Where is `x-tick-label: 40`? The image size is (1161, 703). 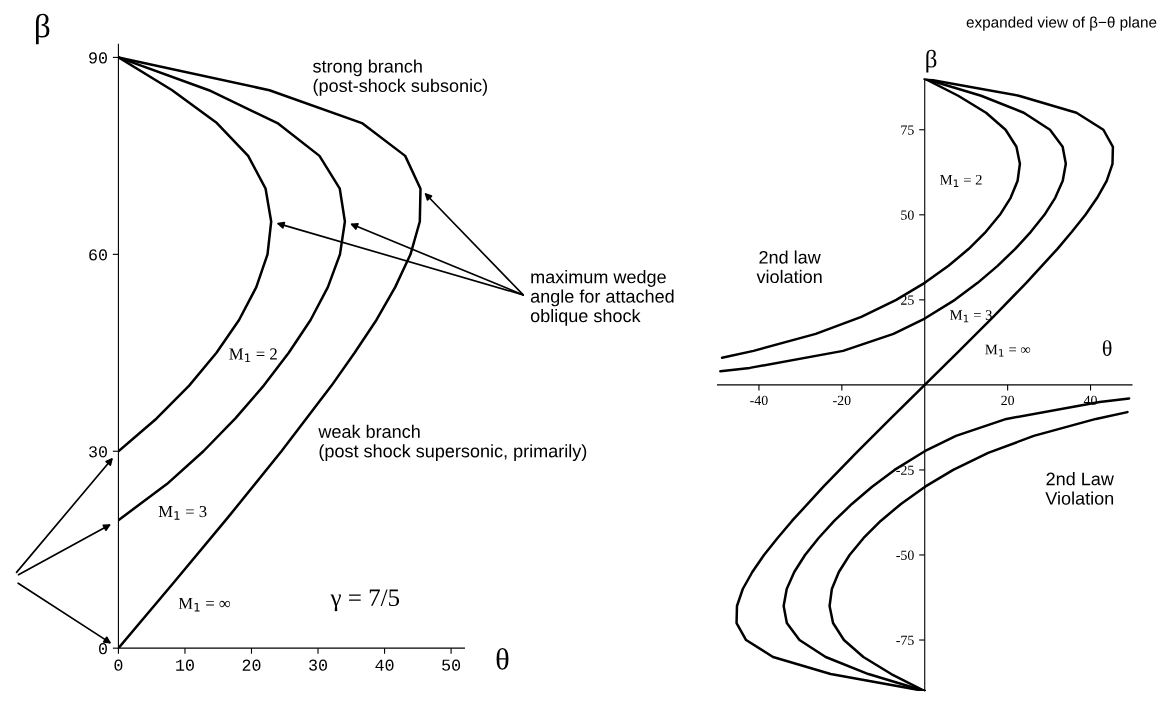
x-tick-label: 40 is located at coordinates (384, 665).